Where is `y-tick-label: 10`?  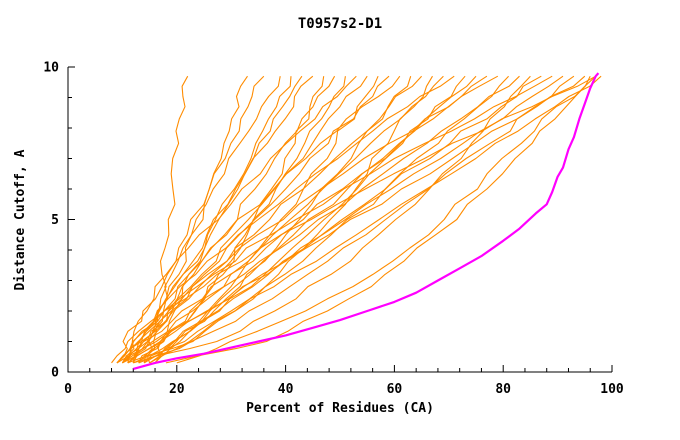 y-tick-label: 10 is located at coordinates (51, 68).